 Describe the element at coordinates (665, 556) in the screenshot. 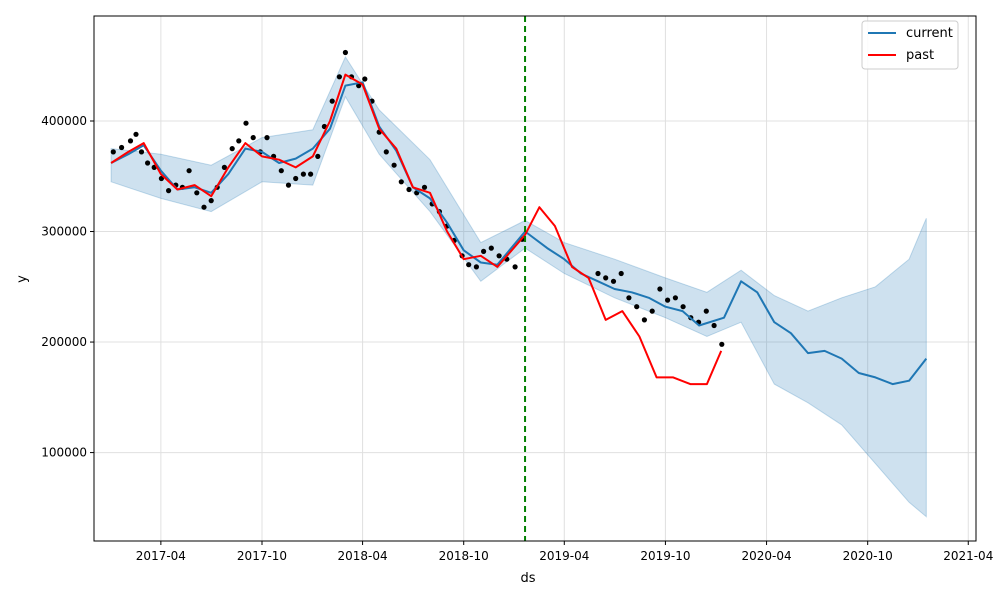

I see `x-tick-label: 2019-10` at that location.